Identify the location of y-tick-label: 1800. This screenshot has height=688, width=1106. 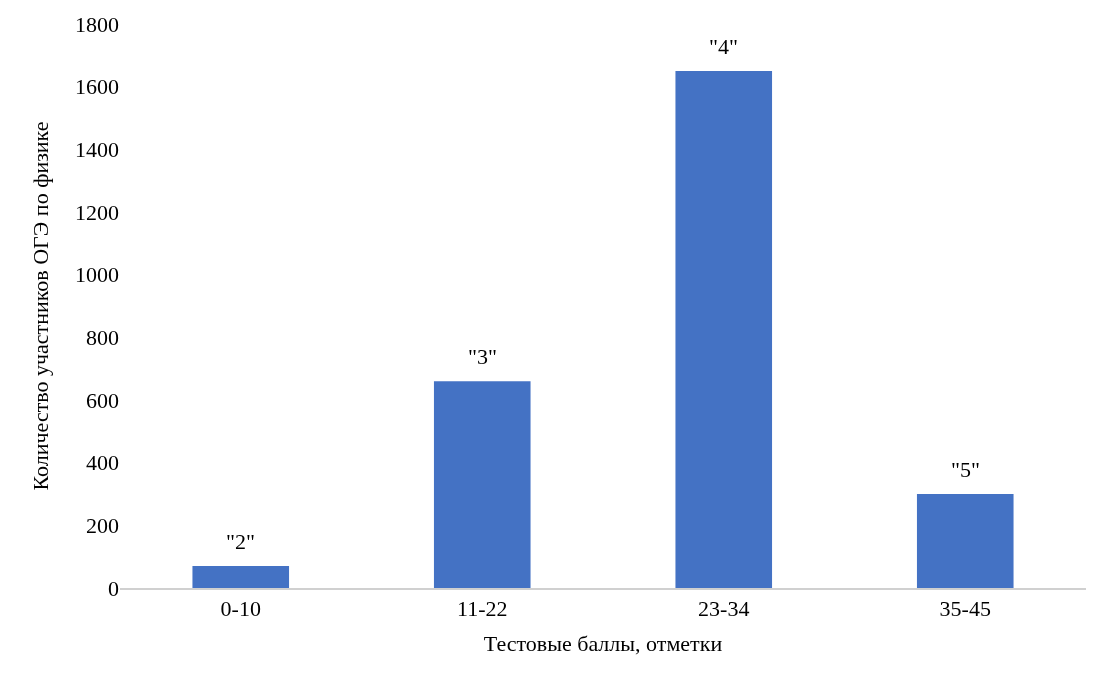
(97, 24).